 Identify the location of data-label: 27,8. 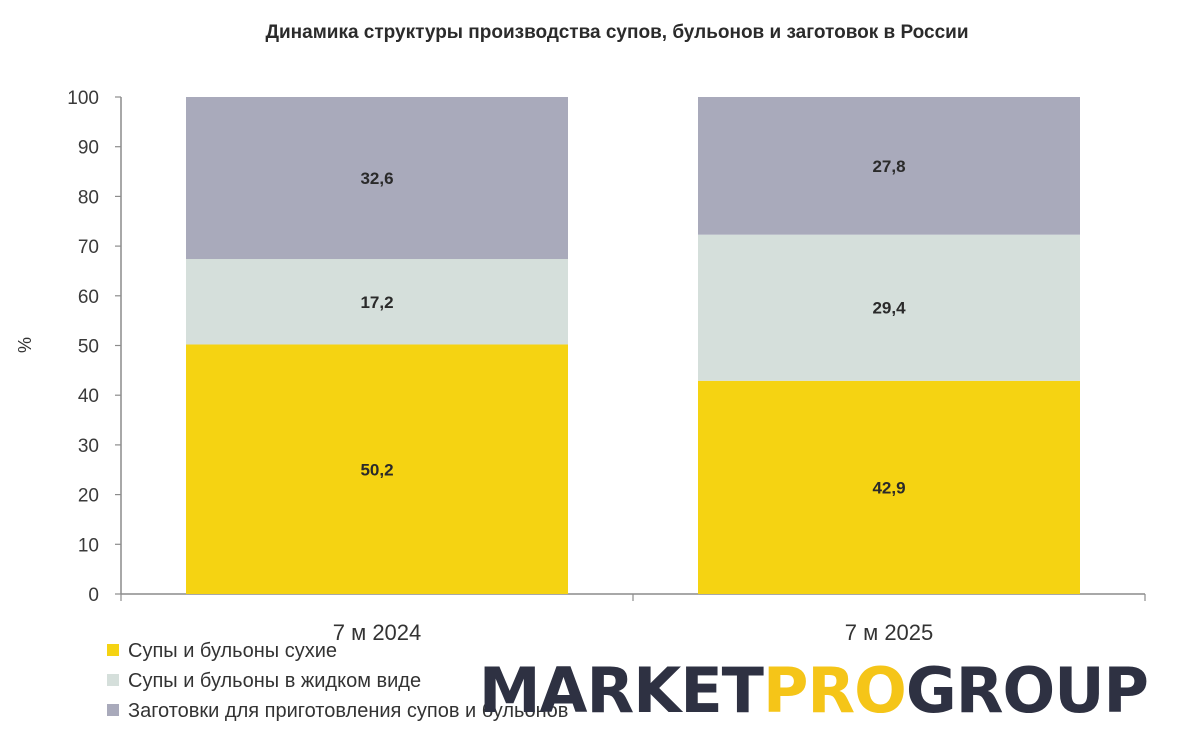
(888, 166).